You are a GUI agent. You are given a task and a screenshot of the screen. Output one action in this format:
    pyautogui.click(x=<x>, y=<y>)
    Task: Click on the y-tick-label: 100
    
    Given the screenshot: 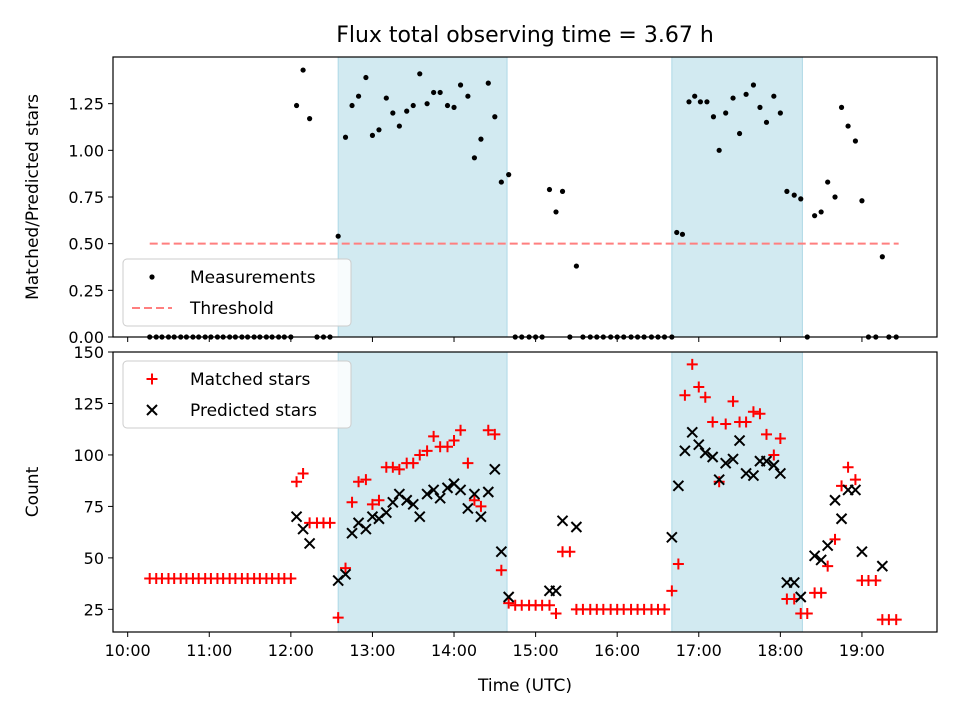 What is the action you would take?
    pyautogui.click(x=88, y=455)
    